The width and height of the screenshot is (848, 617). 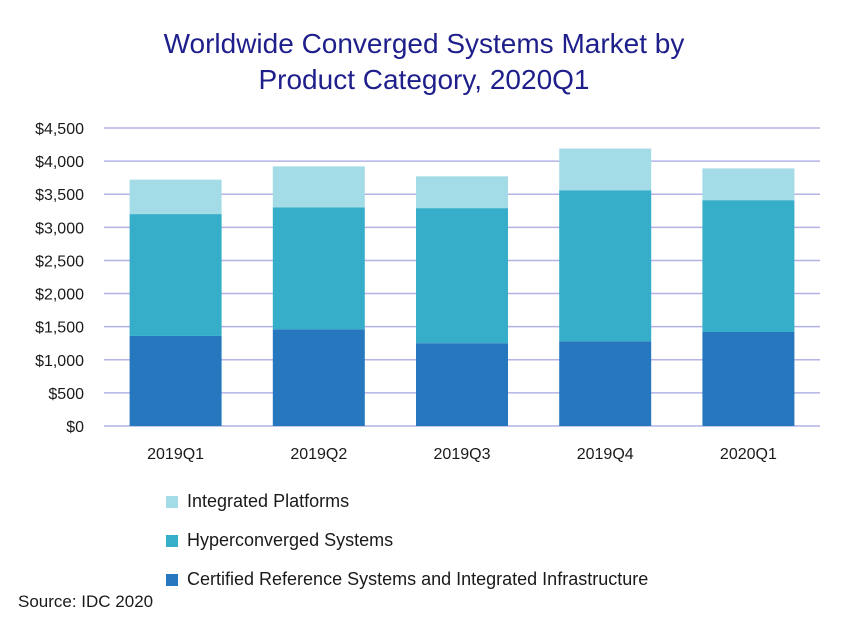 What do you see at coordinates (268, 501) in the screenshot?
I see `legend-label-integrated-platforms: Integrated Platforms` at bounding box center [268, 501].